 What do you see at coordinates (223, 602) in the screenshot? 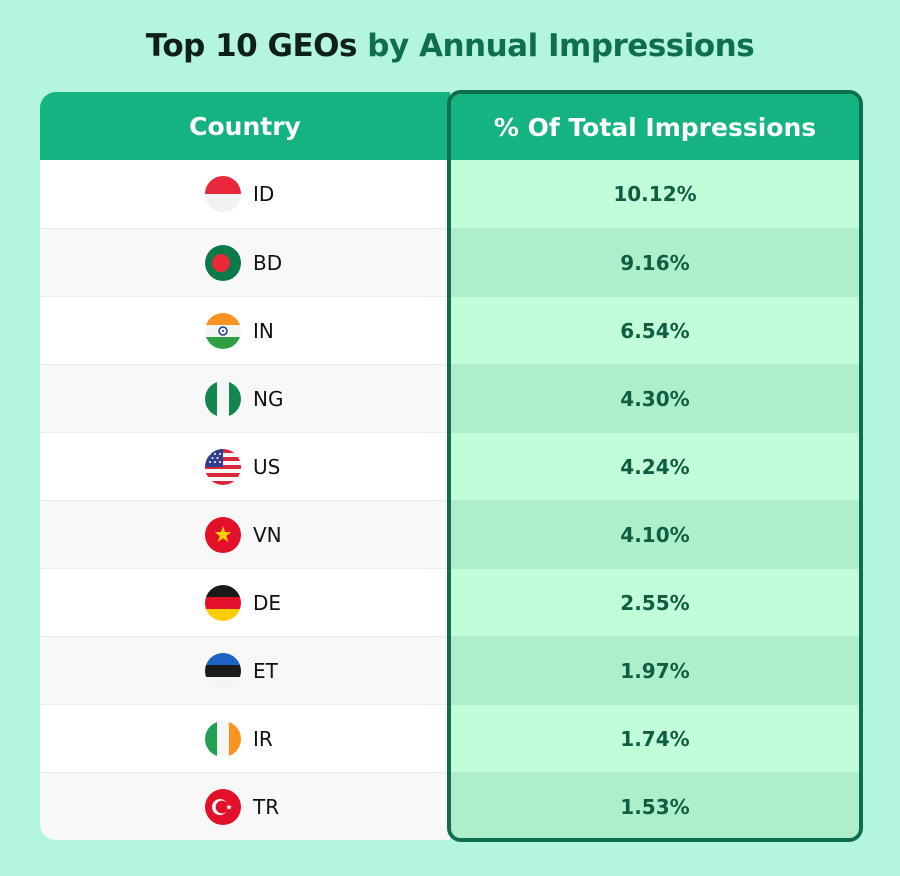
I see `germany-flag-icon` at bounding box center [223, 602].